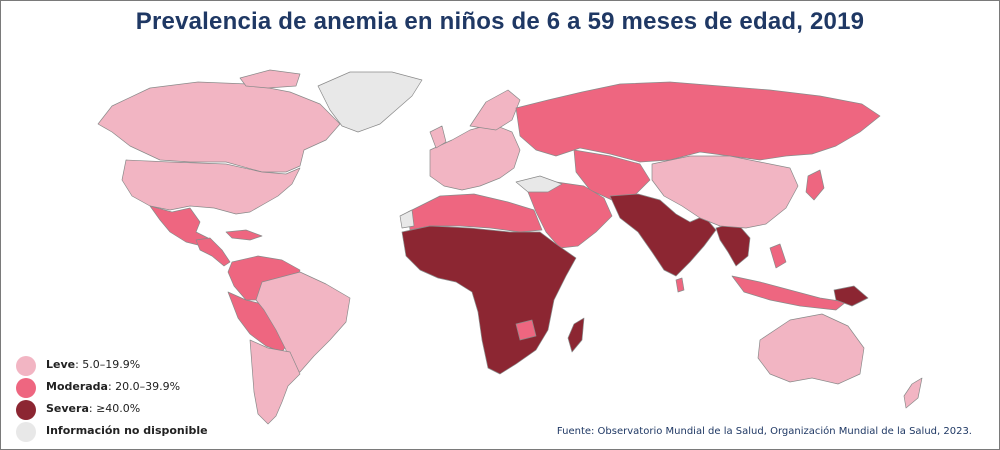 Image resolution: width=1000 pixels, height=450 pixels. Describe the element at coordinates (144, 386) in the screenshot. I see `legend-range-moderada: : 20.0–39.9%` at that location.